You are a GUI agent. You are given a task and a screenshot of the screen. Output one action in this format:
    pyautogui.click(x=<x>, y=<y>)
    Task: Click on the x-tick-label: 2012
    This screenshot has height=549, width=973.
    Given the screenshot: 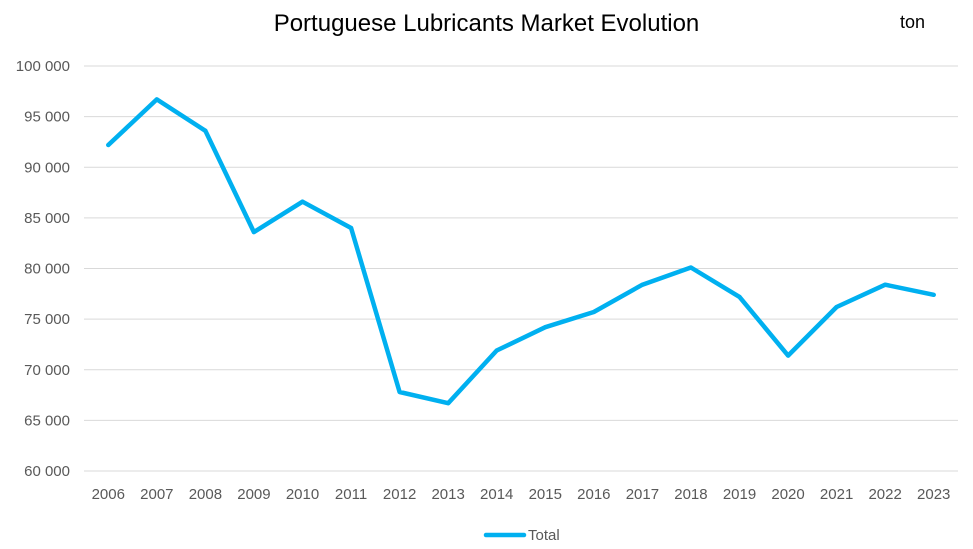 What is the action you would take?
    pyautogui.click(x=399, y=494)
    